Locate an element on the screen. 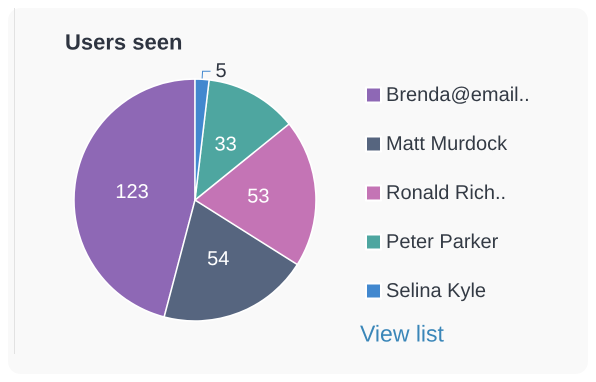  chart-title: Users seen is located at coordinates (123, 42).